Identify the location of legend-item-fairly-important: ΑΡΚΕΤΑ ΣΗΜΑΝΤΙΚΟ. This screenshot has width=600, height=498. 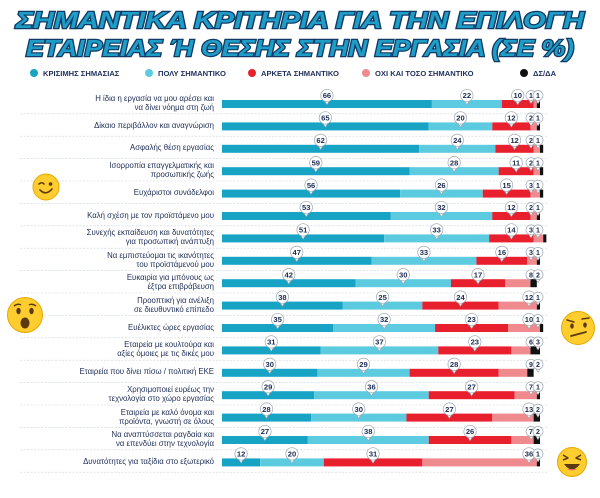
(293, 73).